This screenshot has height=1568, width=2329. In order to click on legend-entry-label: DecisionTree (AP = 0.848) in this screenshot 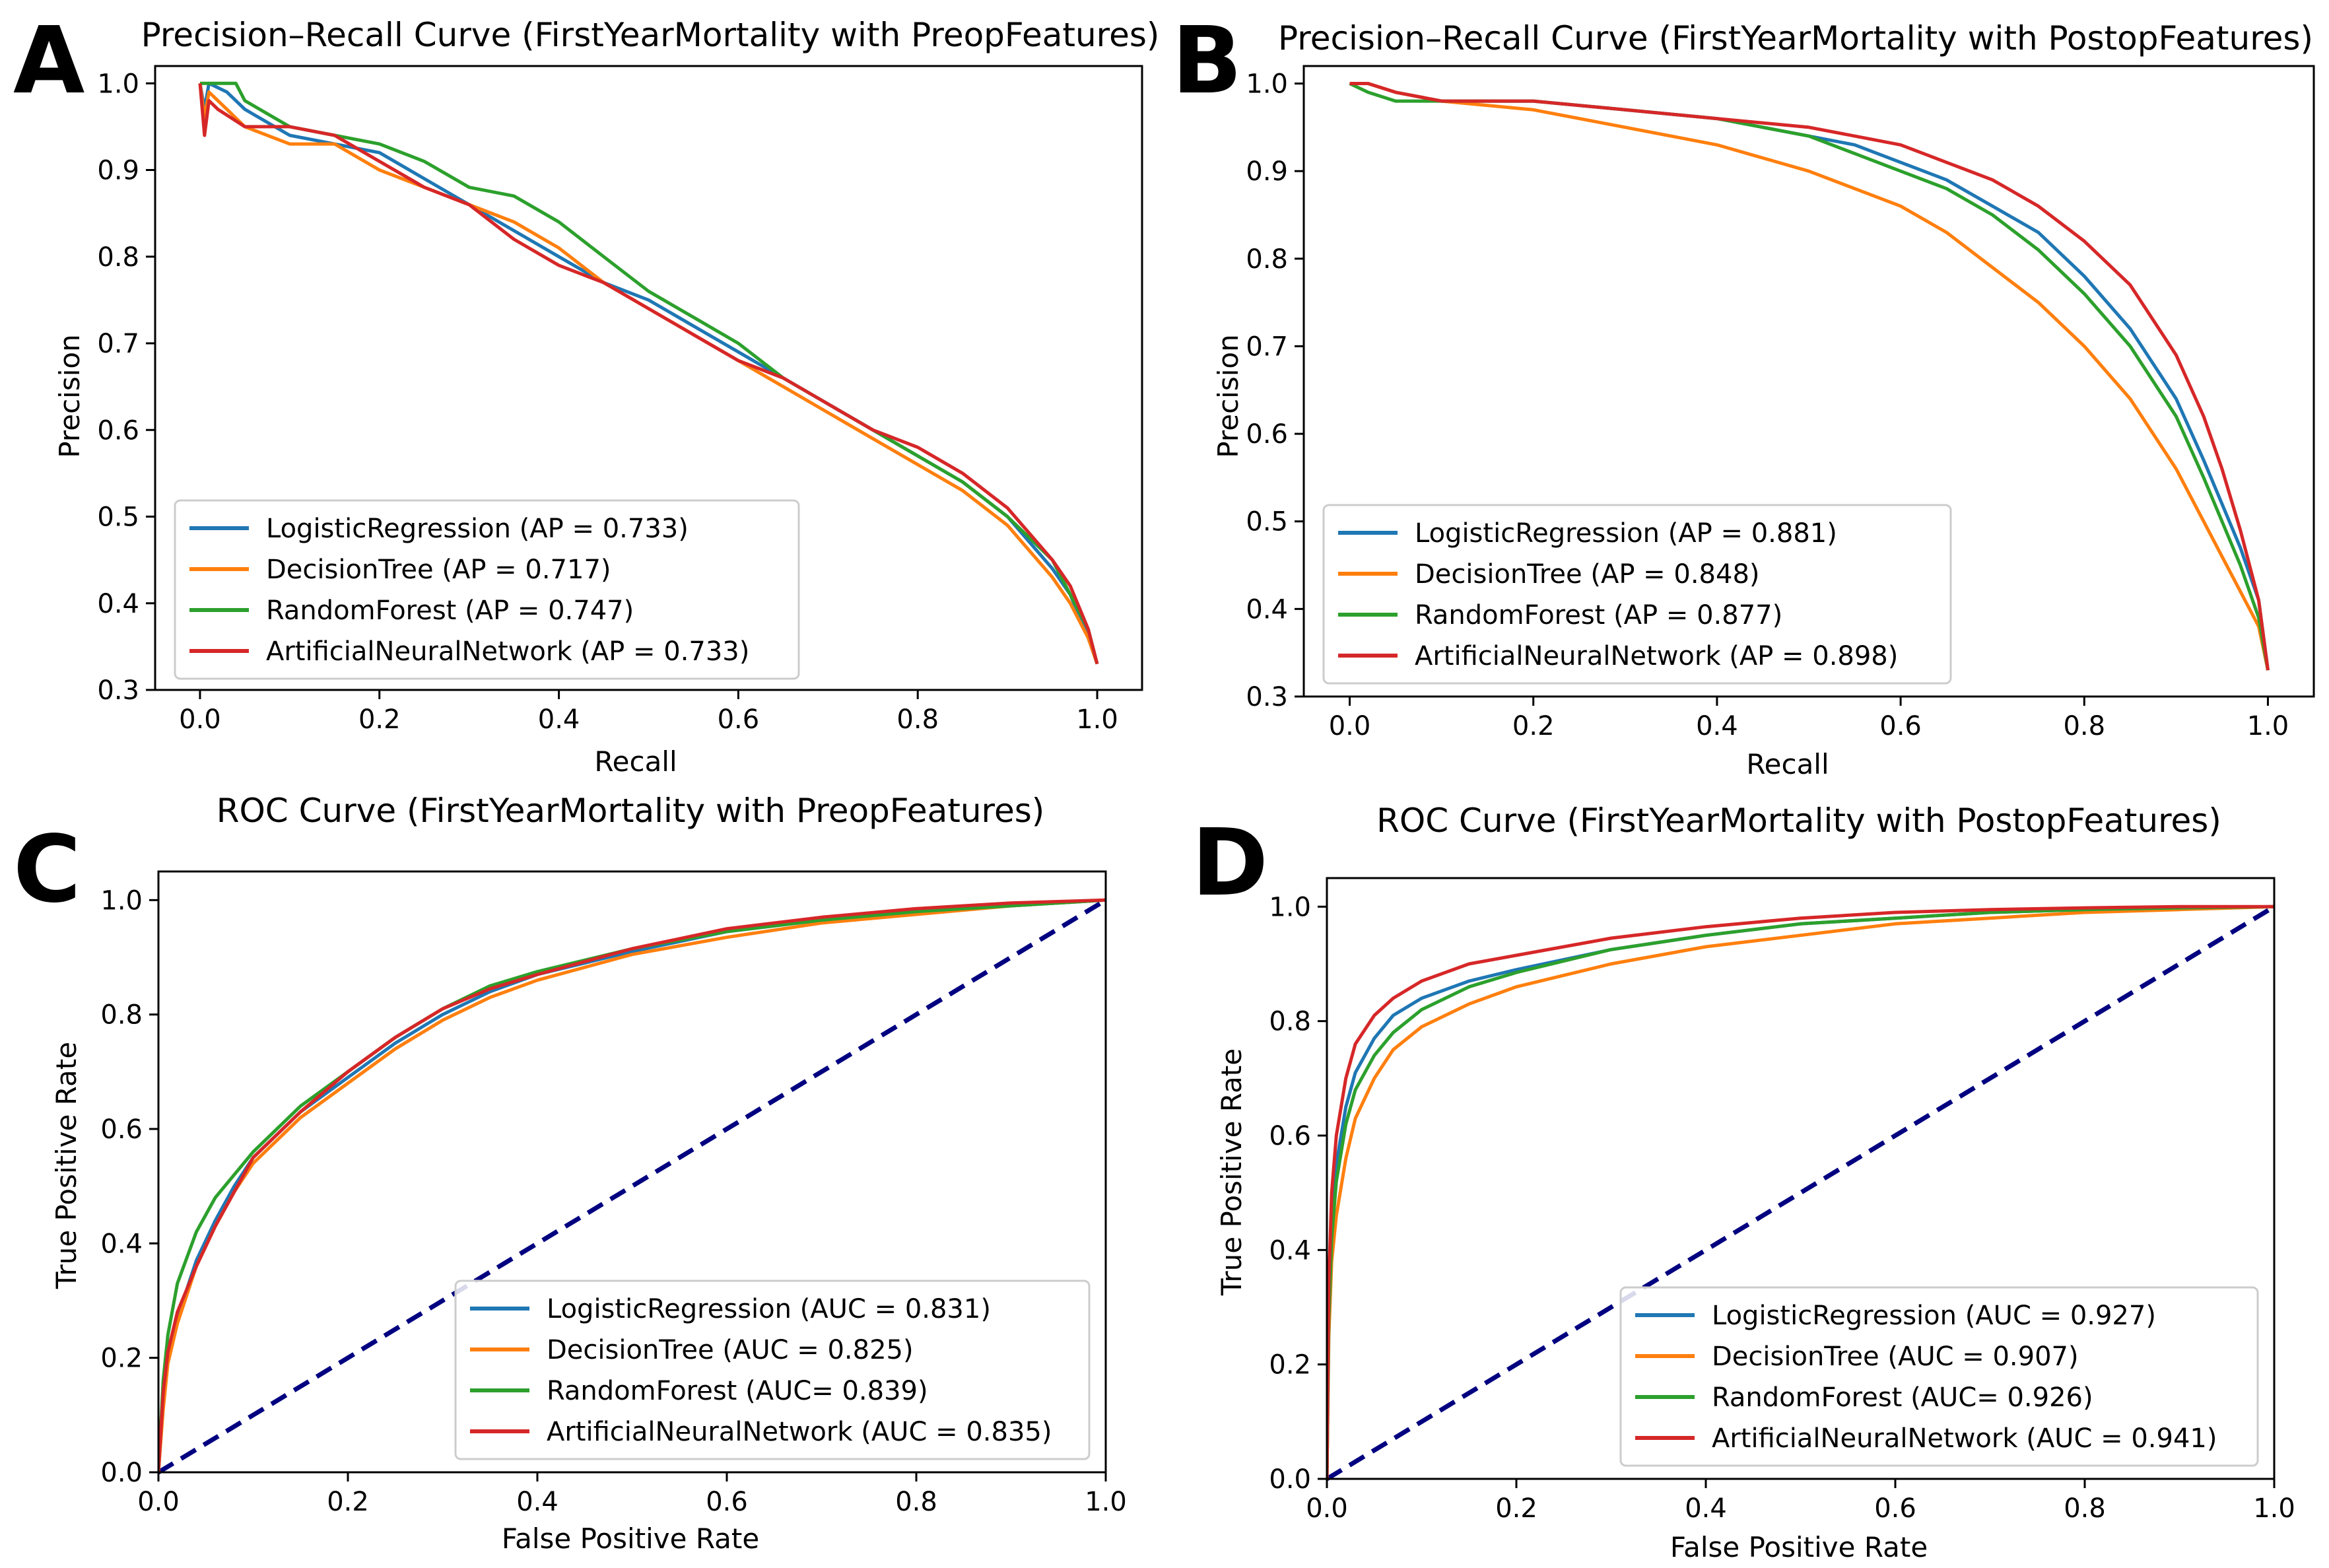, I will do `click(1587, 574)`.